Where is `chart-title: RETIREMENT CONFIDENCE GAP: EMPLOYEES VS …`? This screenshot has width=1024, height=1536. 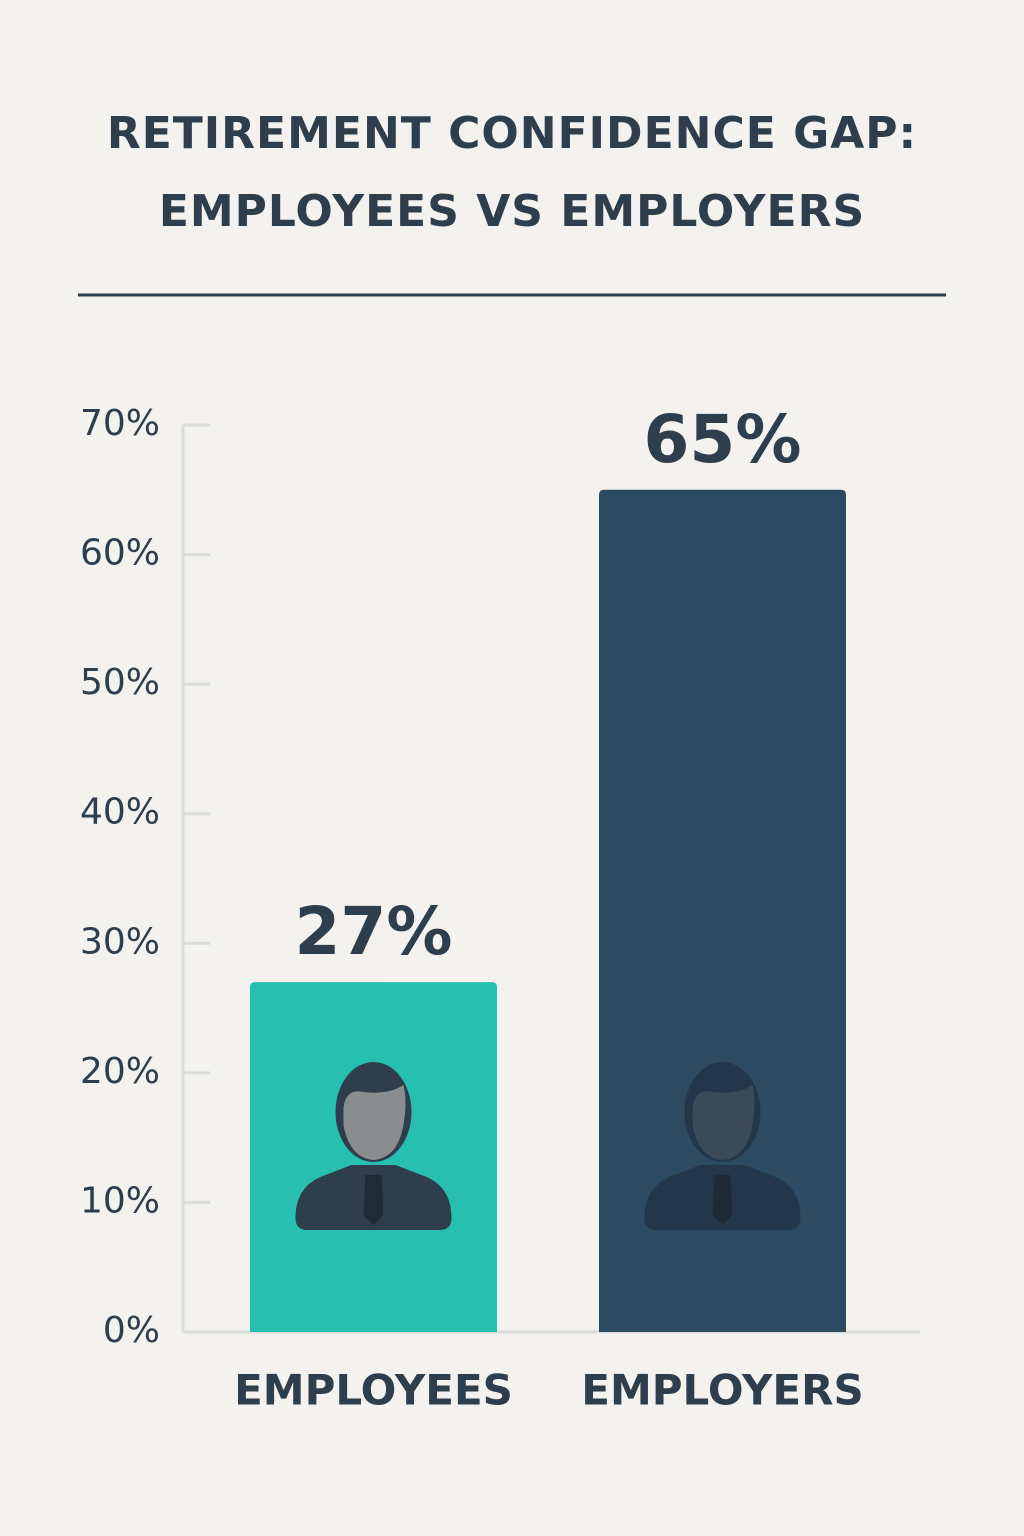
chart-title: RETIREMENT CONFIDENCE GAP: EMPLOYEES VS … is located at coordinates (512, 172).